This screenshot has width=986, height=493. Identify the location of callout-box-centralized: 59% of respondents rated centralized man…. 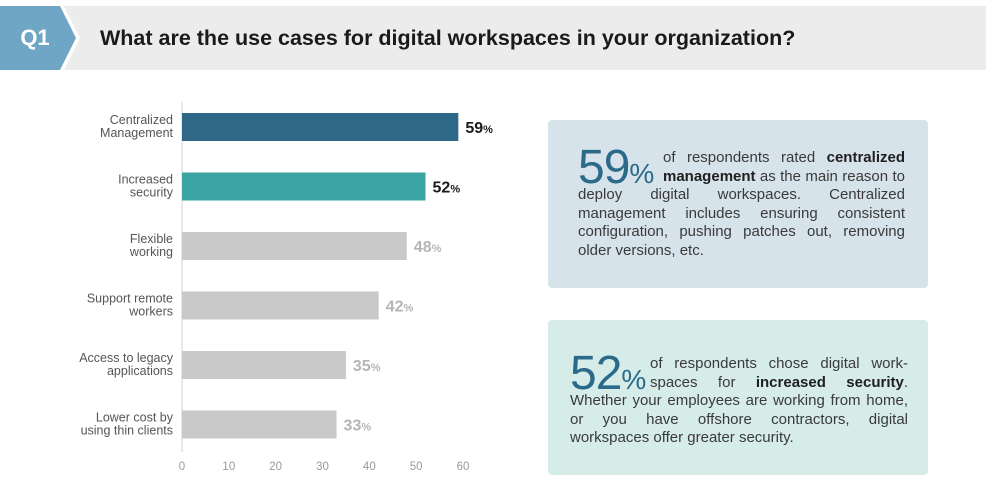
(738, 204).